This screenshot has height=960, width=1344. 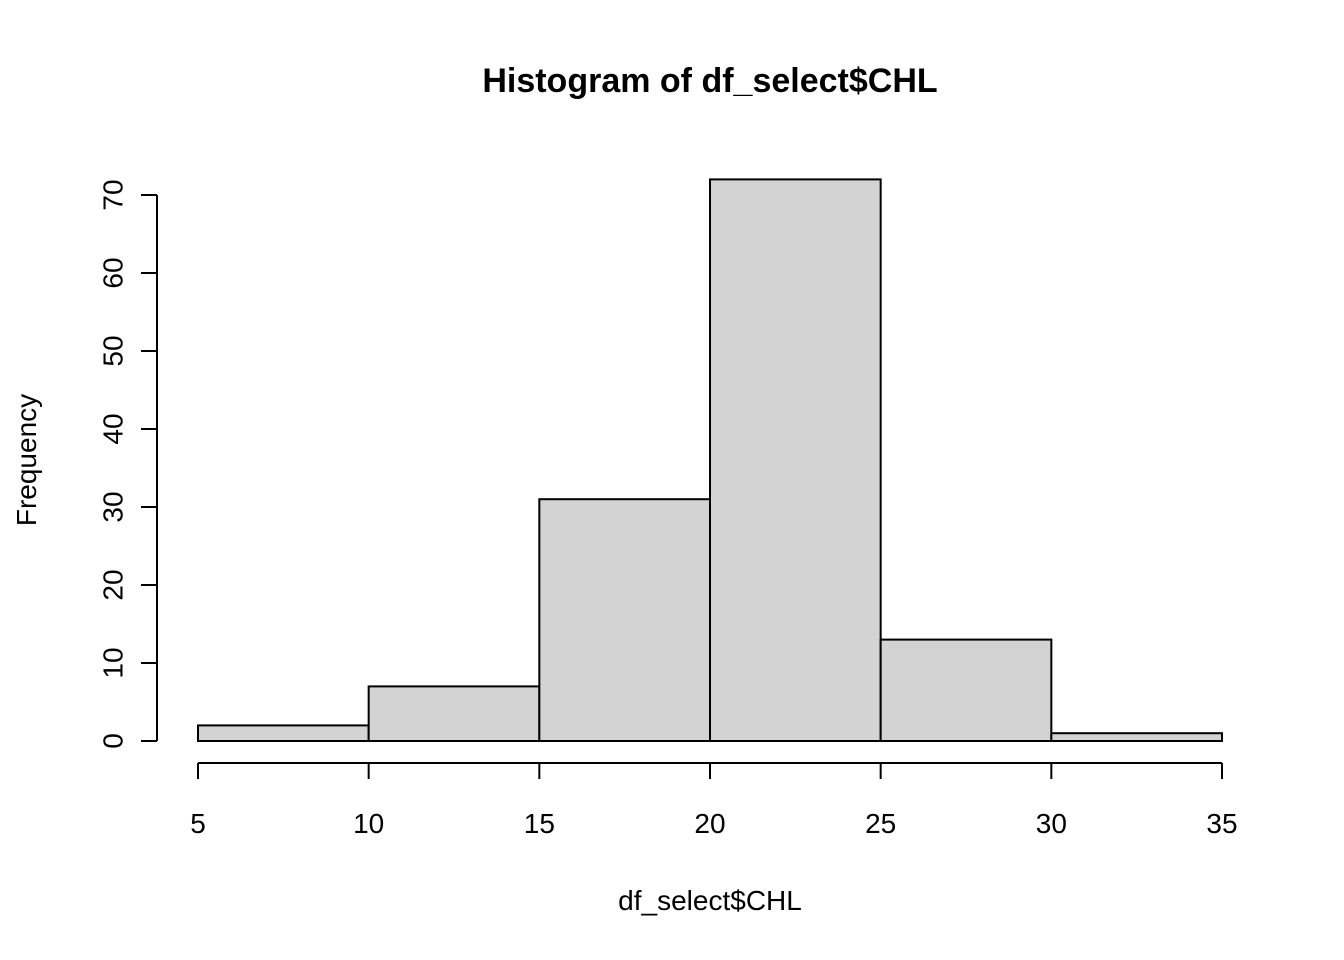 What do you see at coordinates (1221, 823) in the screenshot?
I see `x-tick-label-35: 35` at bounding box center [1221, 823].